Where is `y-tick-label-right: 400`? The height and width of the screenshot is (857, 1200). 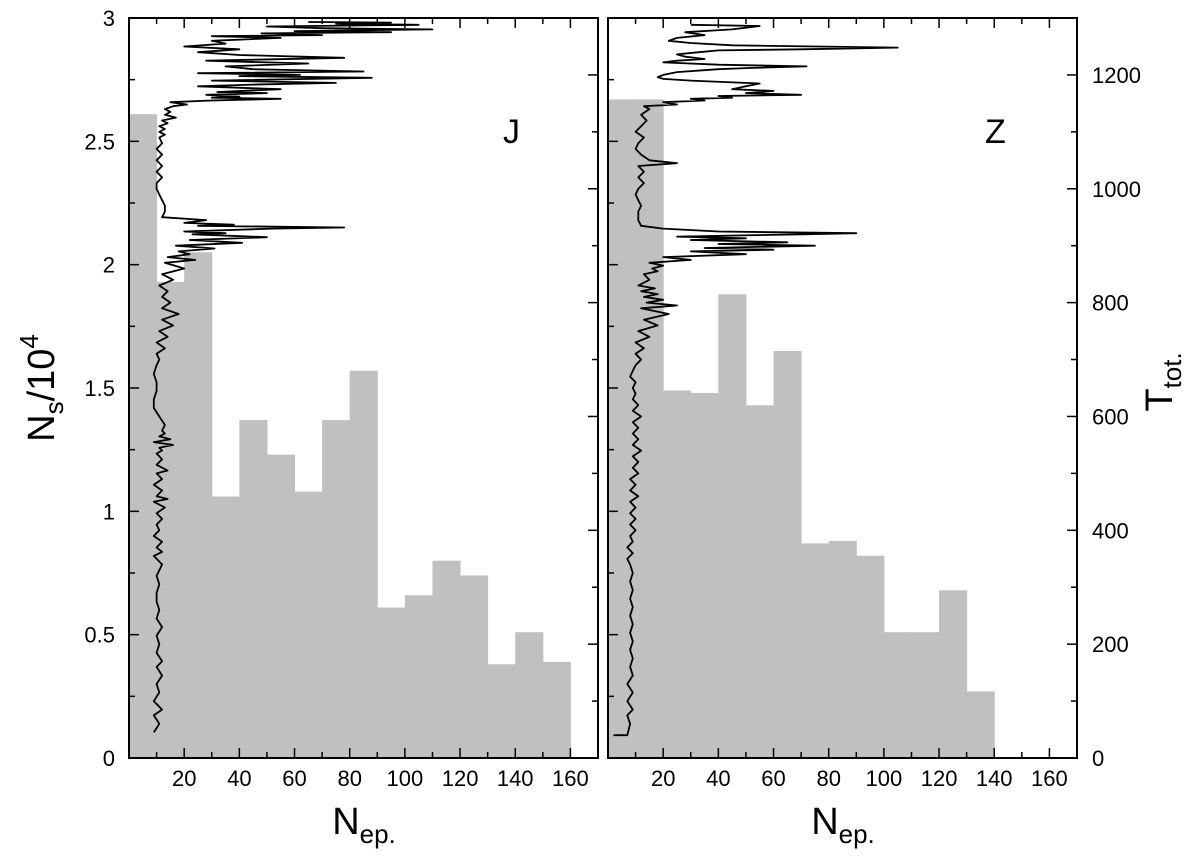
y-tick-label-right: 400 is located at coordinates (1110, 530).